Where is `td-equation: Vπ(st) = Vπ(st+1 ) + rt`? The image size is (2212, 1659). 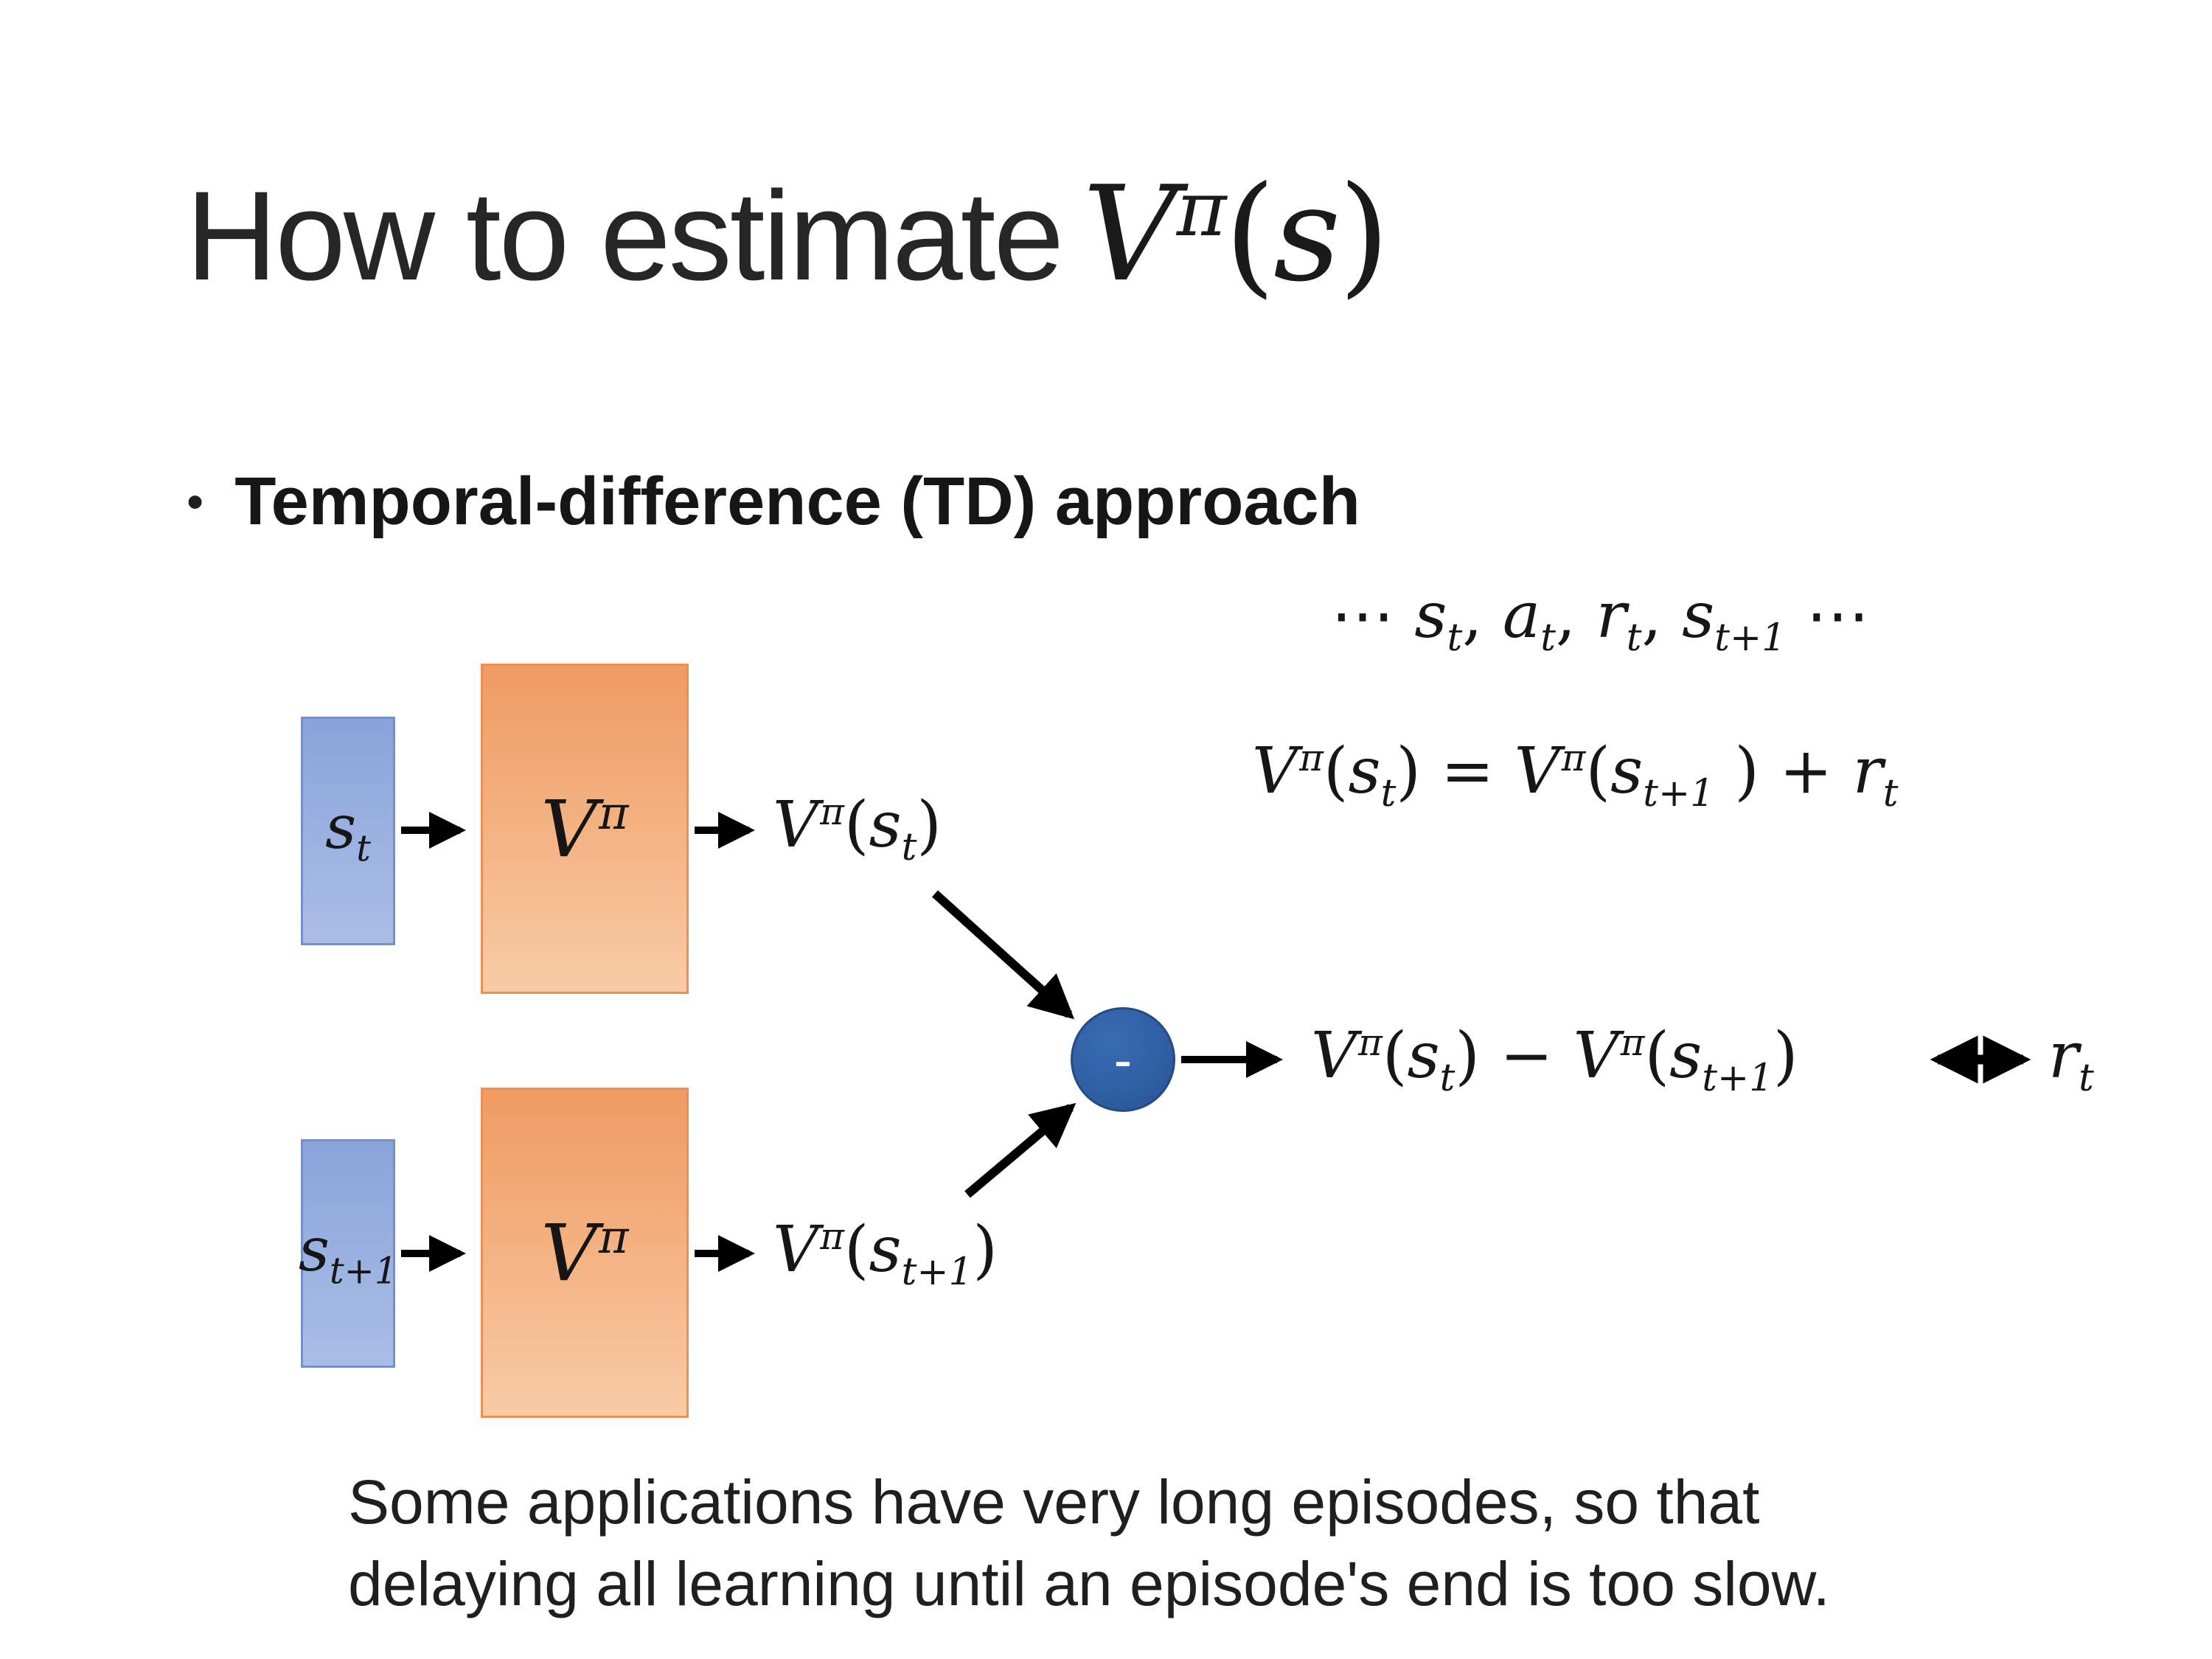
td-equation: Vπ(st) = Vπ(st+1 ) + rt is located at coordinates (1575, 775).